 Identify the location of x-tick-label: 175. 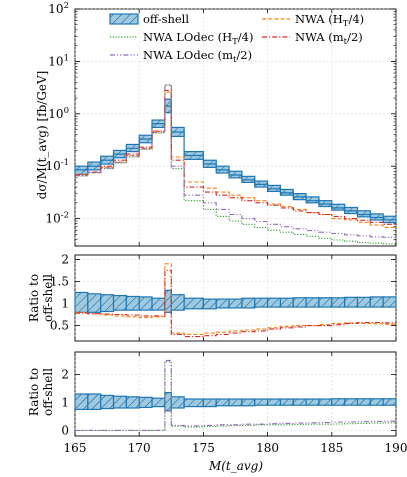
(203, 448).